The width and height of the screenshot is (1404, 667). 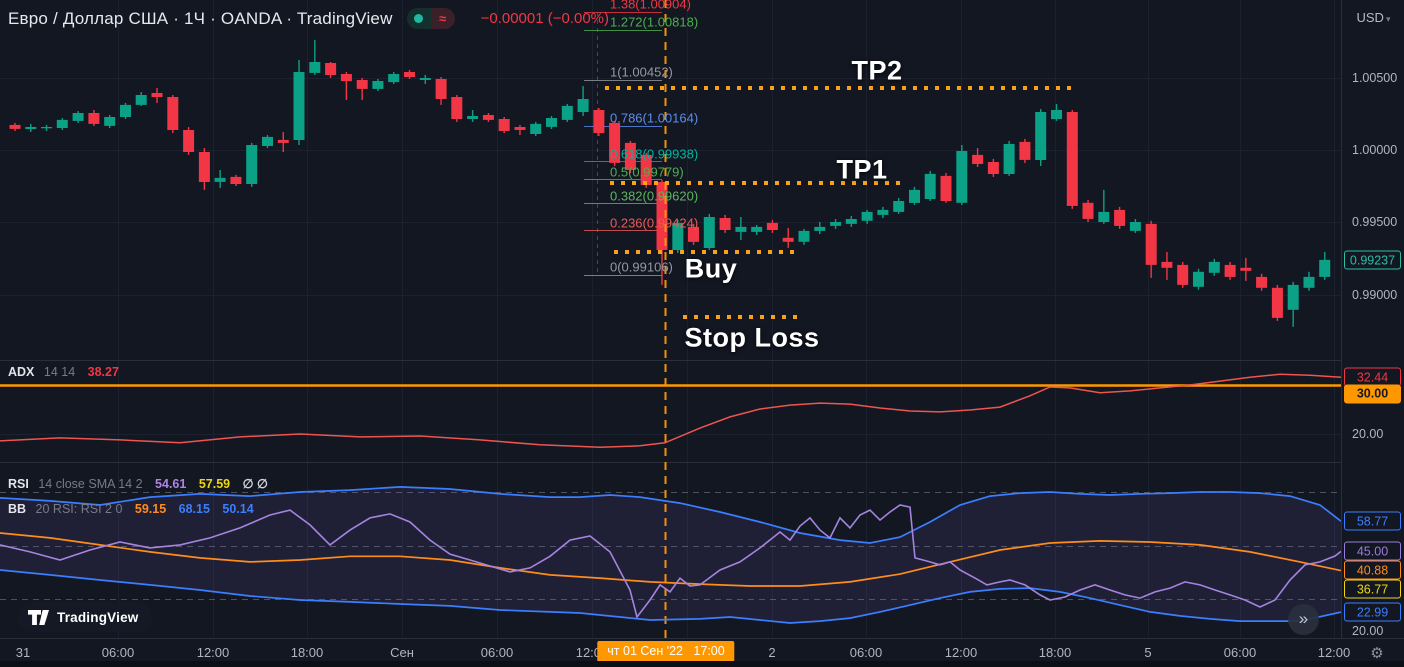 I want to click on currency-selector: USD ▾, so click(x=1373, y=17).